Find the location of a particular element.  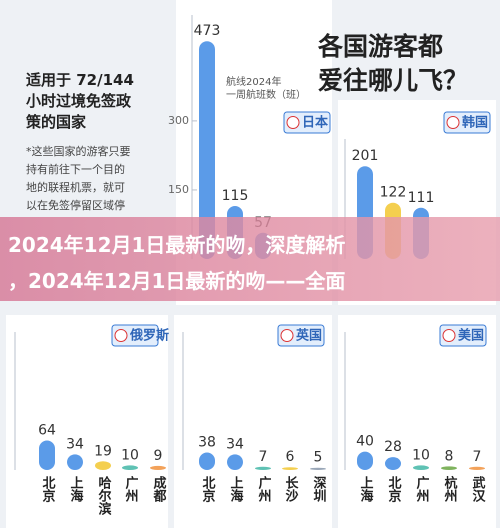

banner-line: 2024年12月1日最新的吻，深度解析 is located at coordinates (177, 245).